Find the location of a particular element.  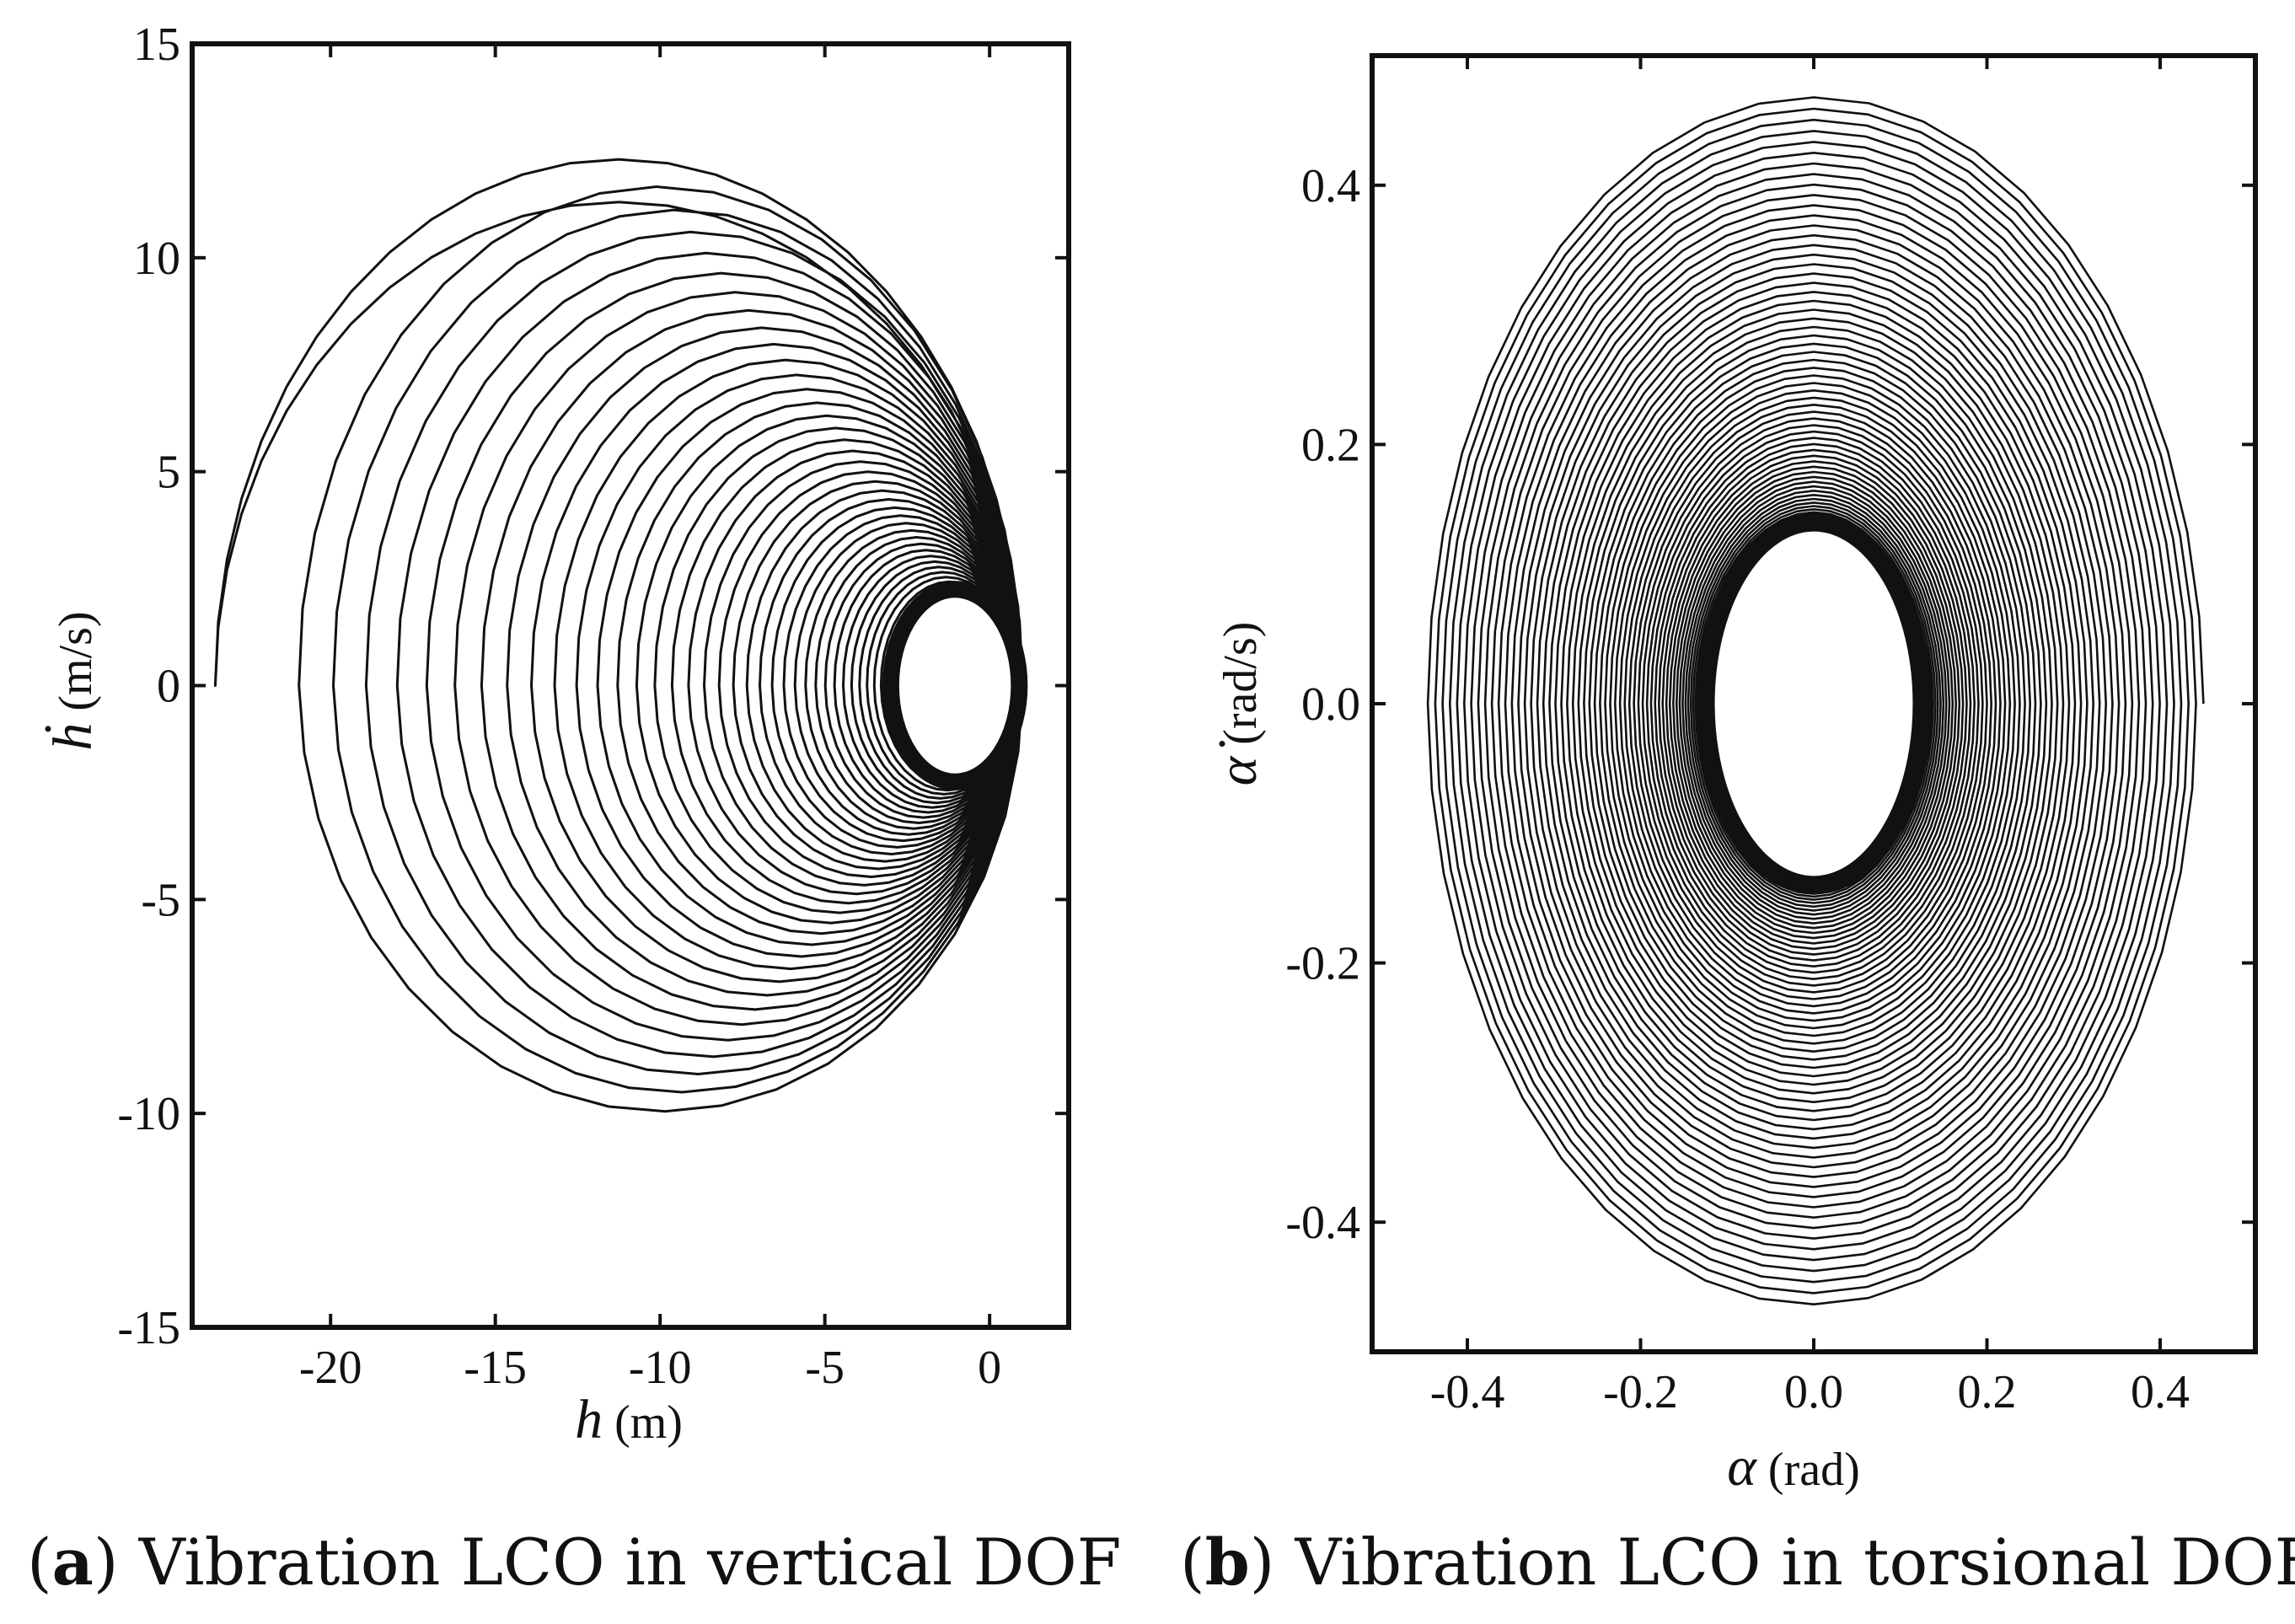

y-tick-label-b-2: 0.0 is located at coordinates (1330, 704).